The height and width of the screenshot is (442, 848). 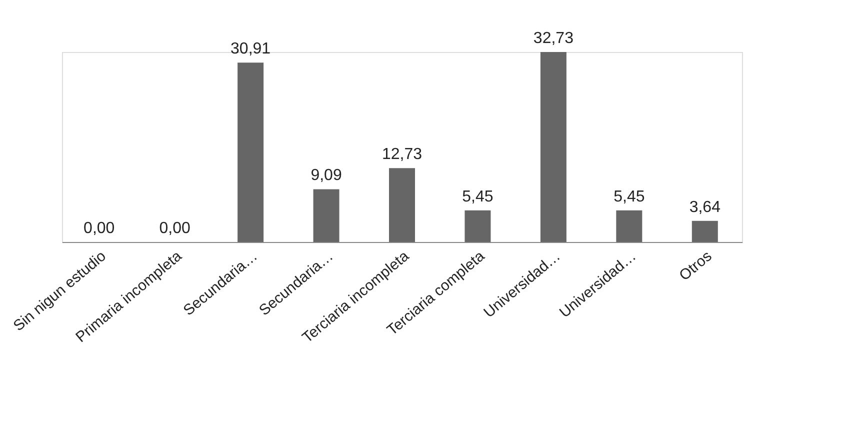 I want to click on data-label: 12,73, so click(x=402, y=155).